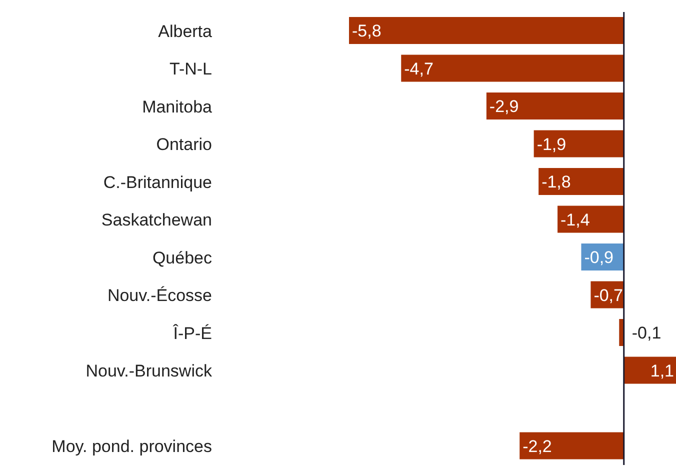  I want to click on y-tick-label: Québec, so click(182, 258).